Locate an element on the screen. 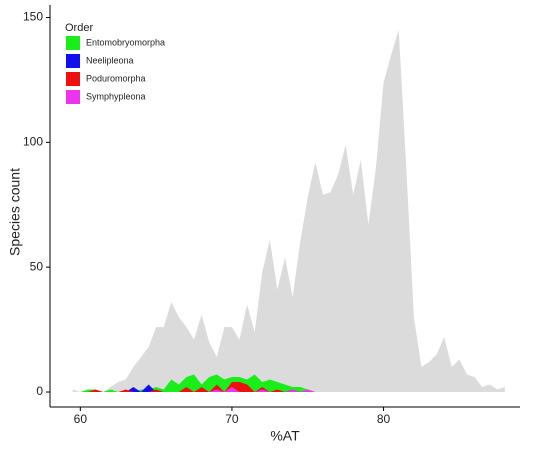 The image size is (550, 454). legend-label: Poduromorpha is located at coordinates (116, 78).